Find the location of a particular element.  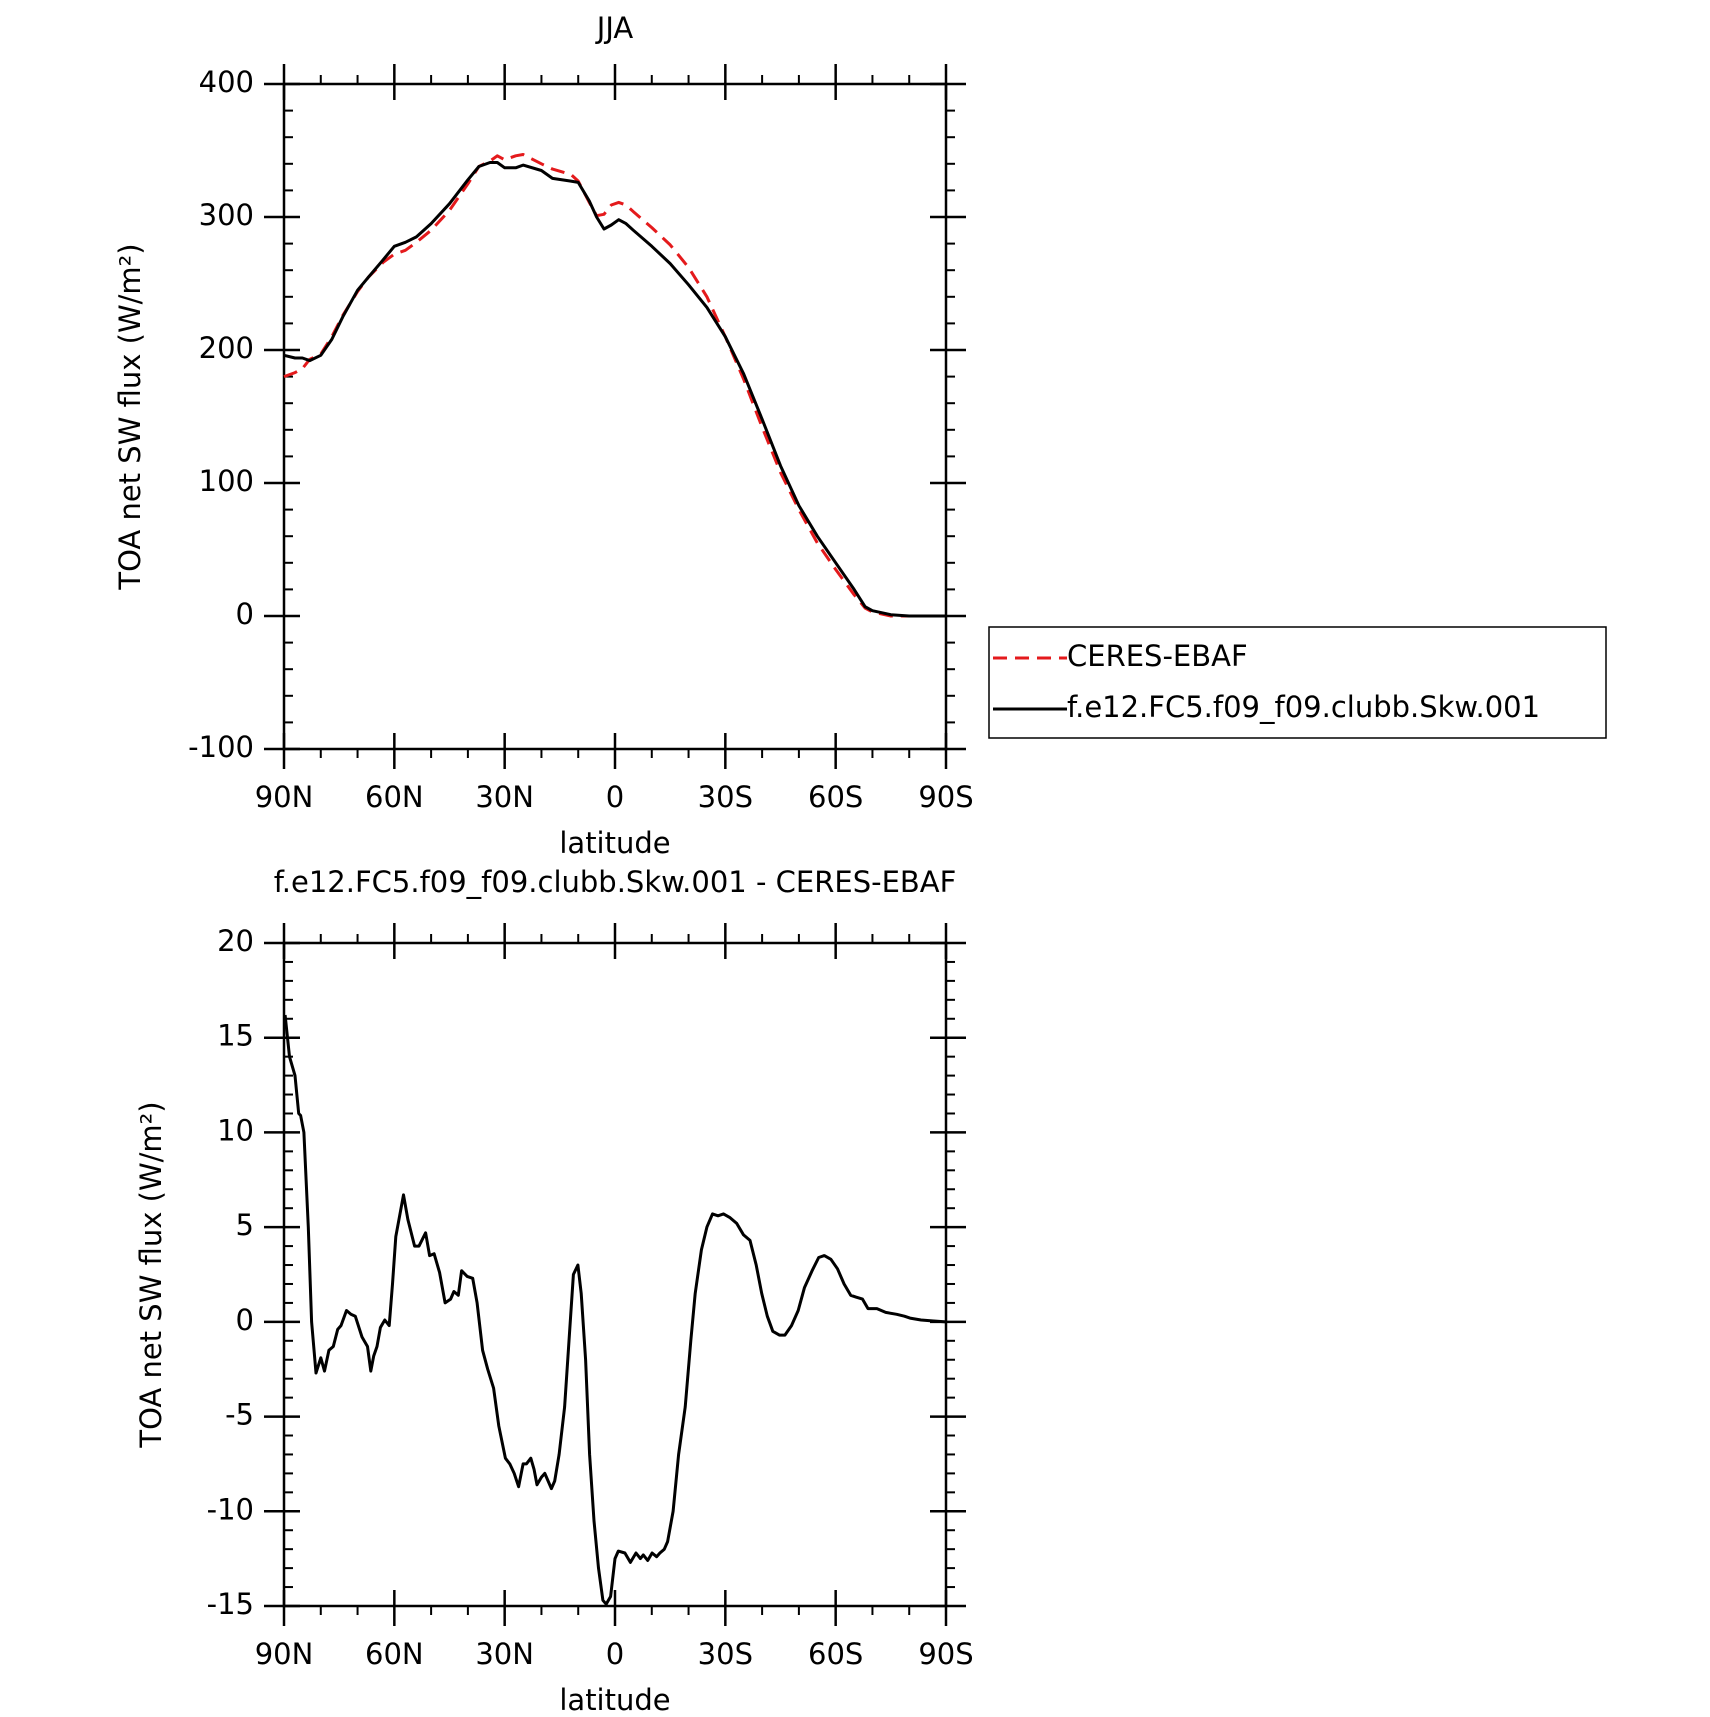

y-tick-label: 200 is located at coordinates (226, 348).